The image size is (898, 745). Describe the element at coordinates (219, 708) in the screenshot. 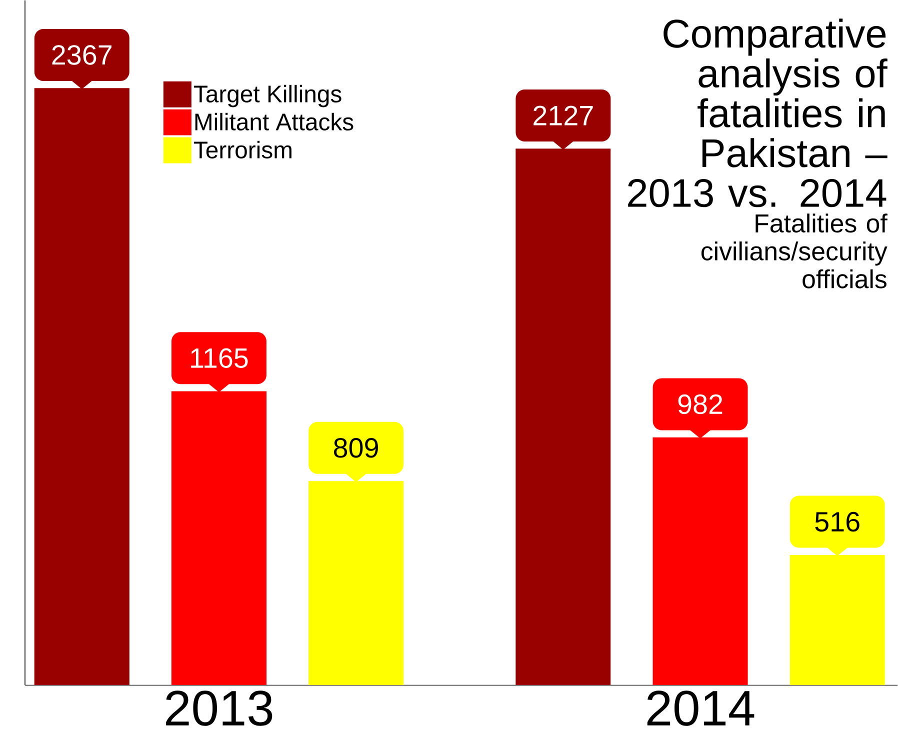

I see `x-tick-label: 2013` at that location.